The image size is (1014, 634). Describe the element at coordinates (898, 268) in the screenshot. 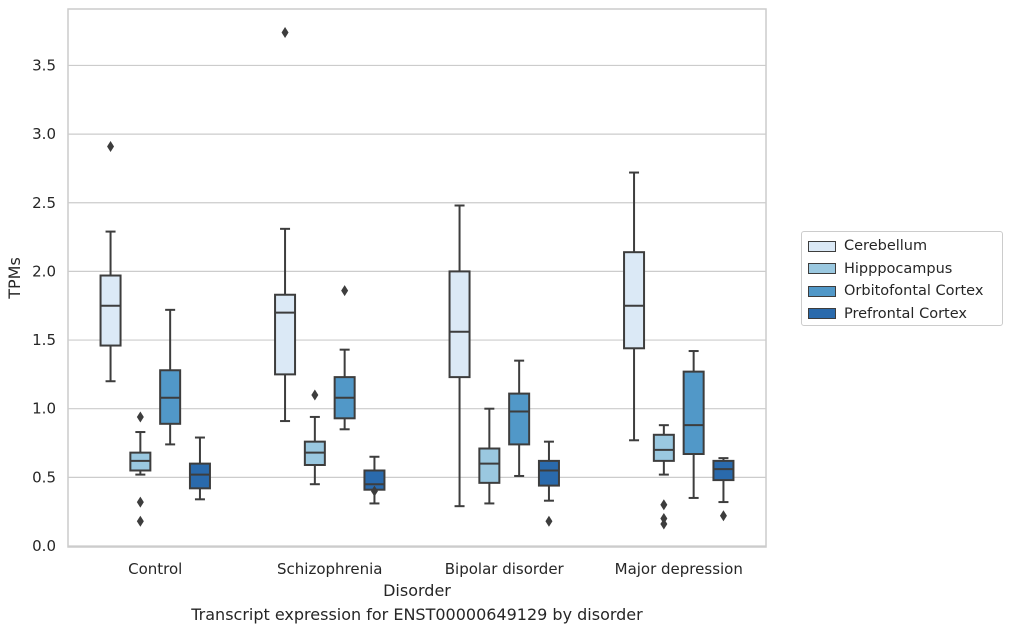

I see `legend-label-hipppocampus: Hipppocampus` at that location.